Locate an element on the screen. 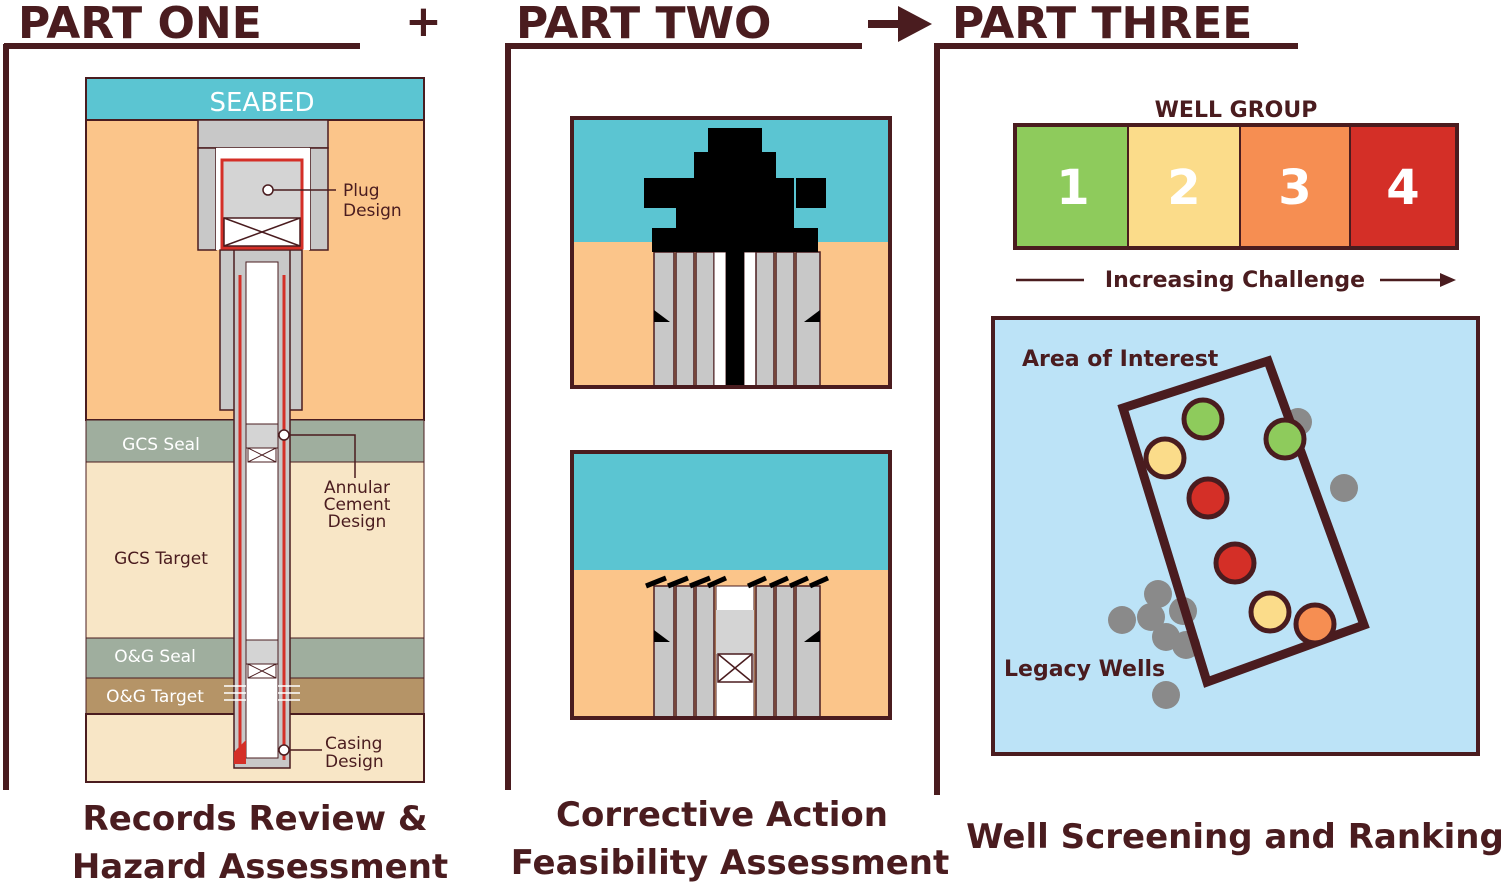 This screenshot has height=886, width=1503. well-group-1-label: 1 is located at coordinates (1072, 188).